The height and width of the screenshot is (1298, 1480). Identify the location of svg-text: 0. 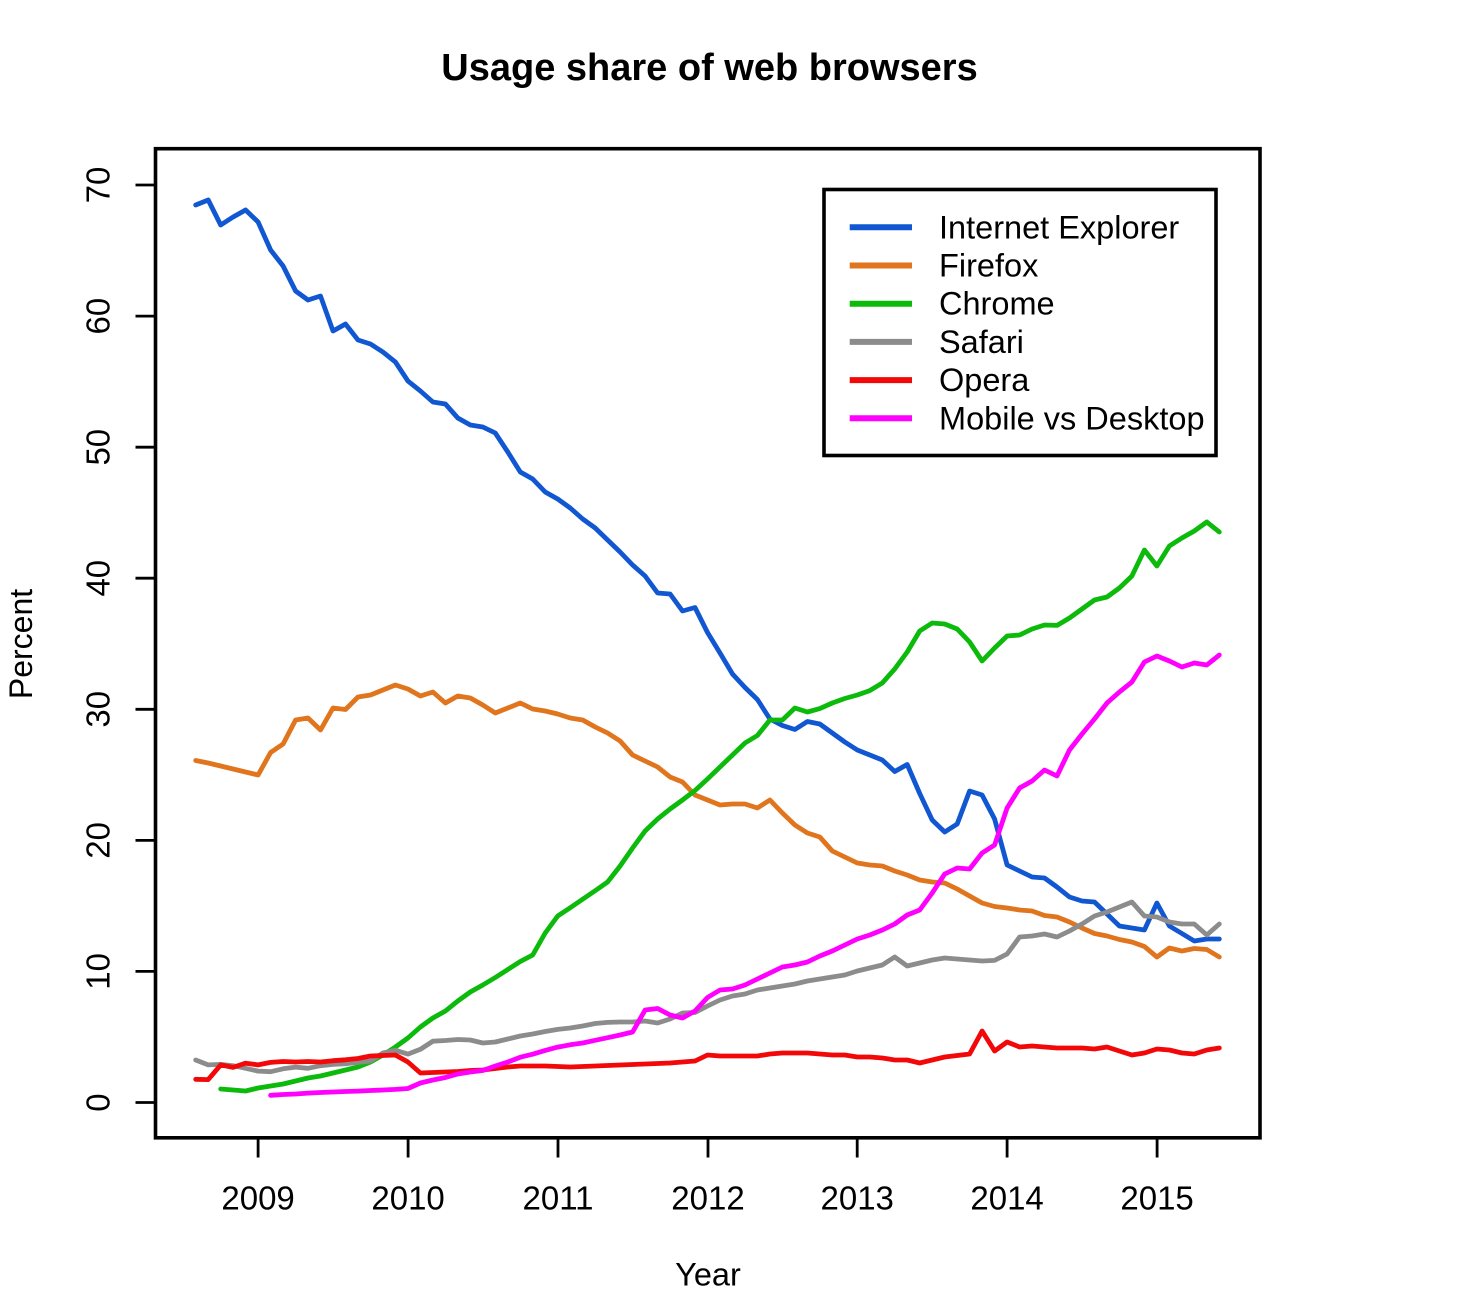
(98, 1102).